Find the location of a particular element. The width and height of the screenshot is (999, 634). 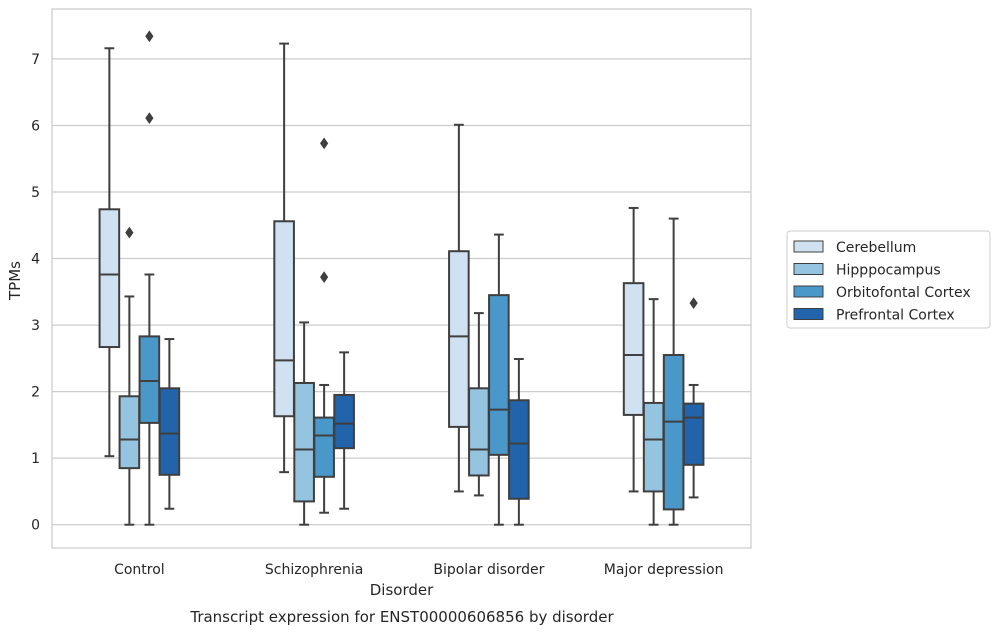

y-tick-label: 6 is located at coordinates (35, 126).